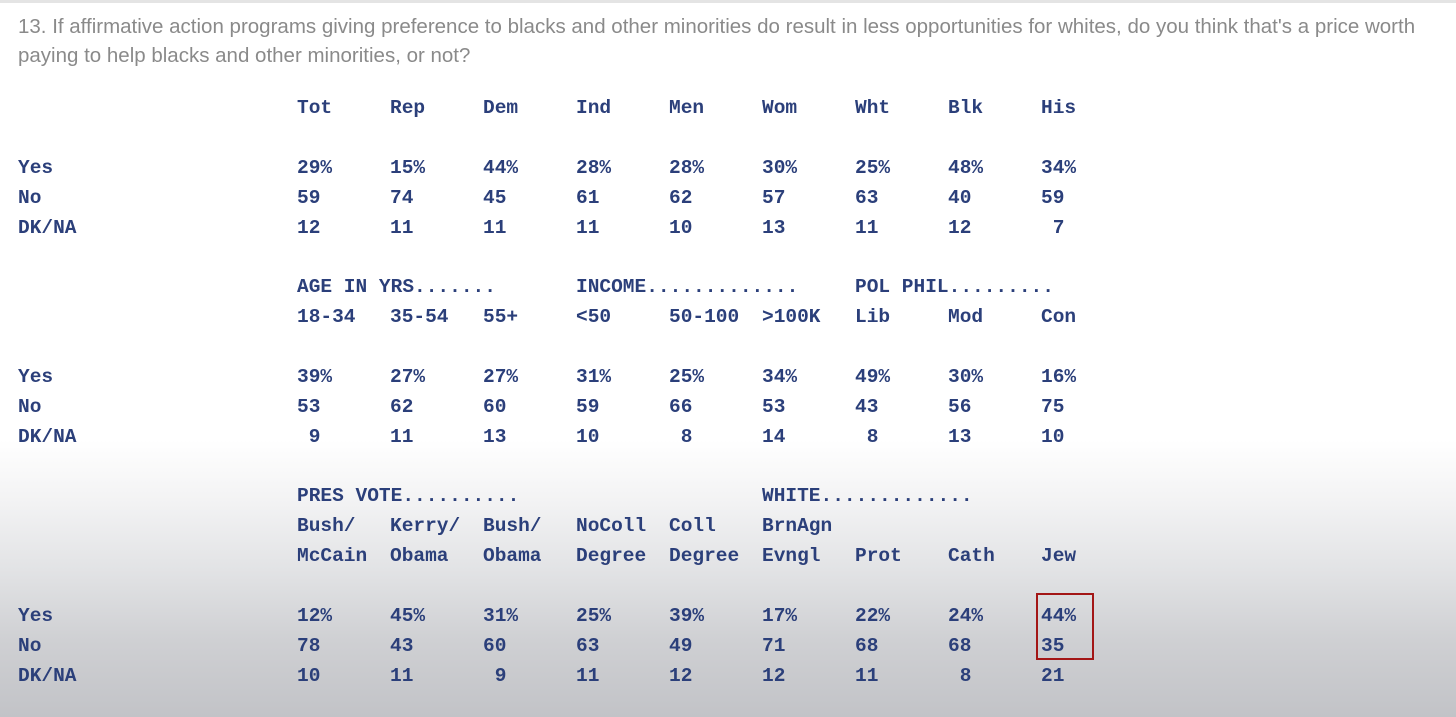  Describe the element at coordinates (618, 377) in the screenshot. I see `table-row: Yes 39% 27% 27% 31% 25% 34% 49% 30% 16%` at that location.